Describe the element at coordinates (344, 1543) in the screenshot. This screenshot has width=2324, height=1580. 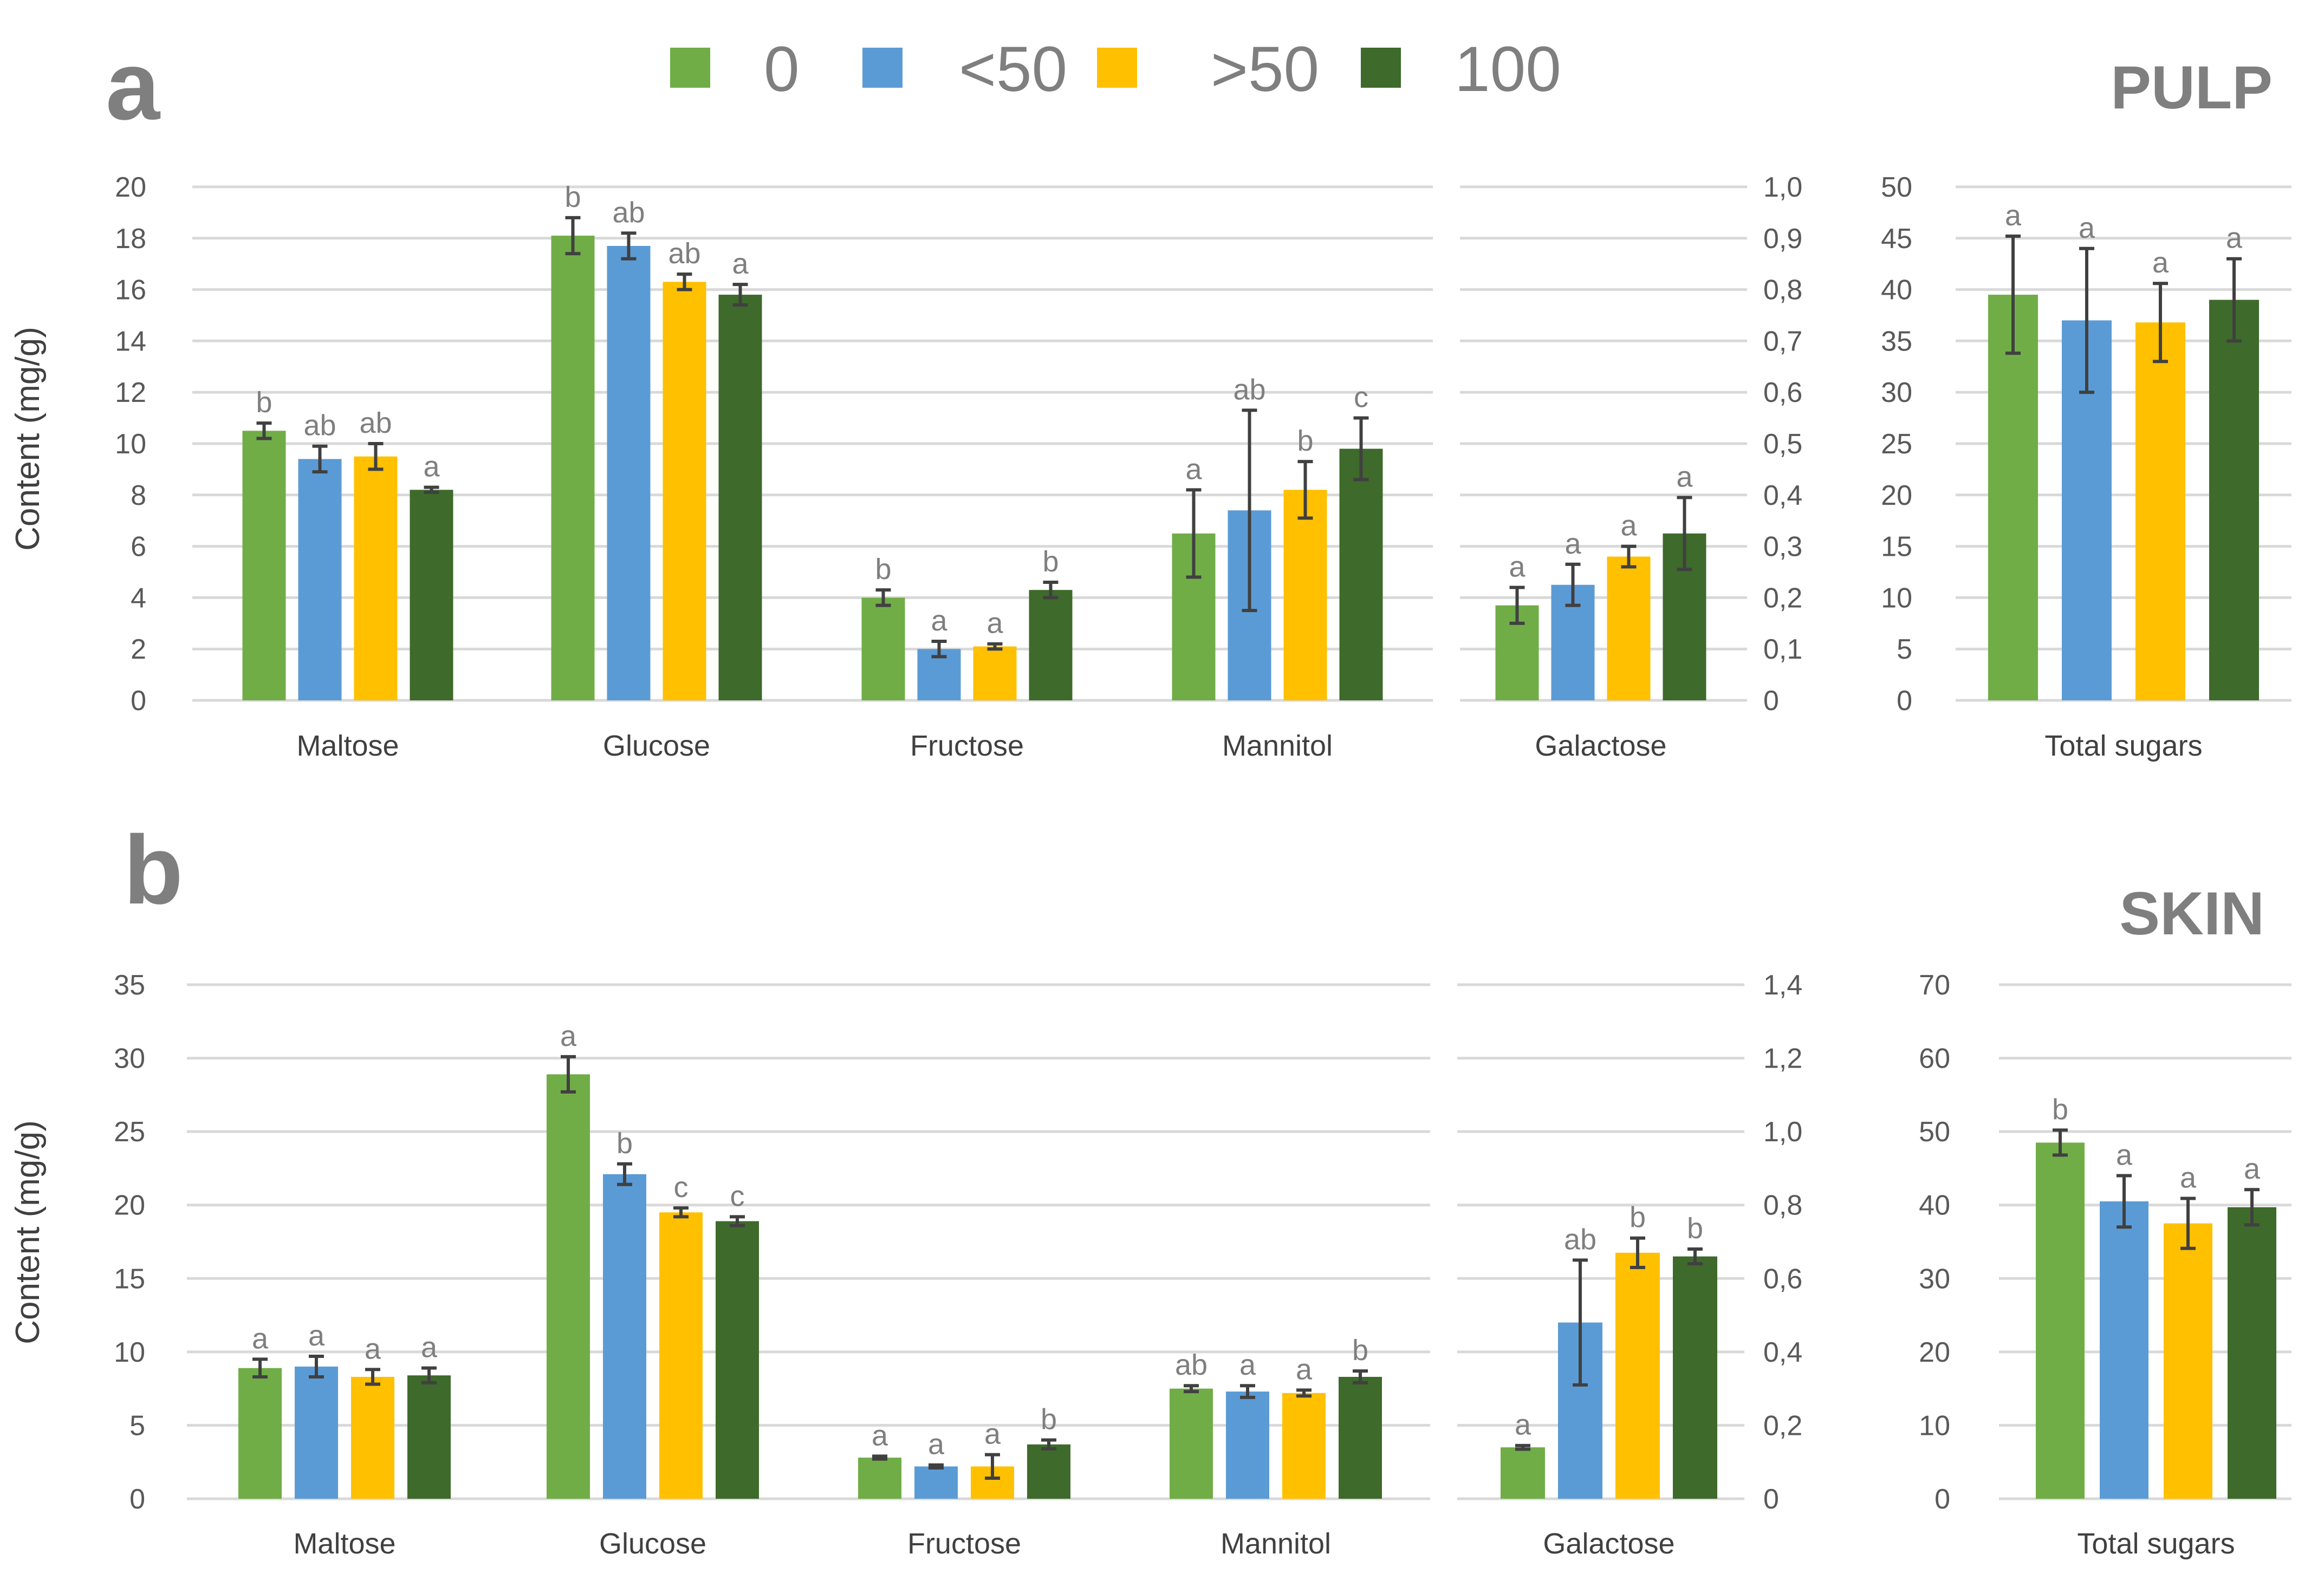
I see `category-label-maltose: Maltose` at that location.